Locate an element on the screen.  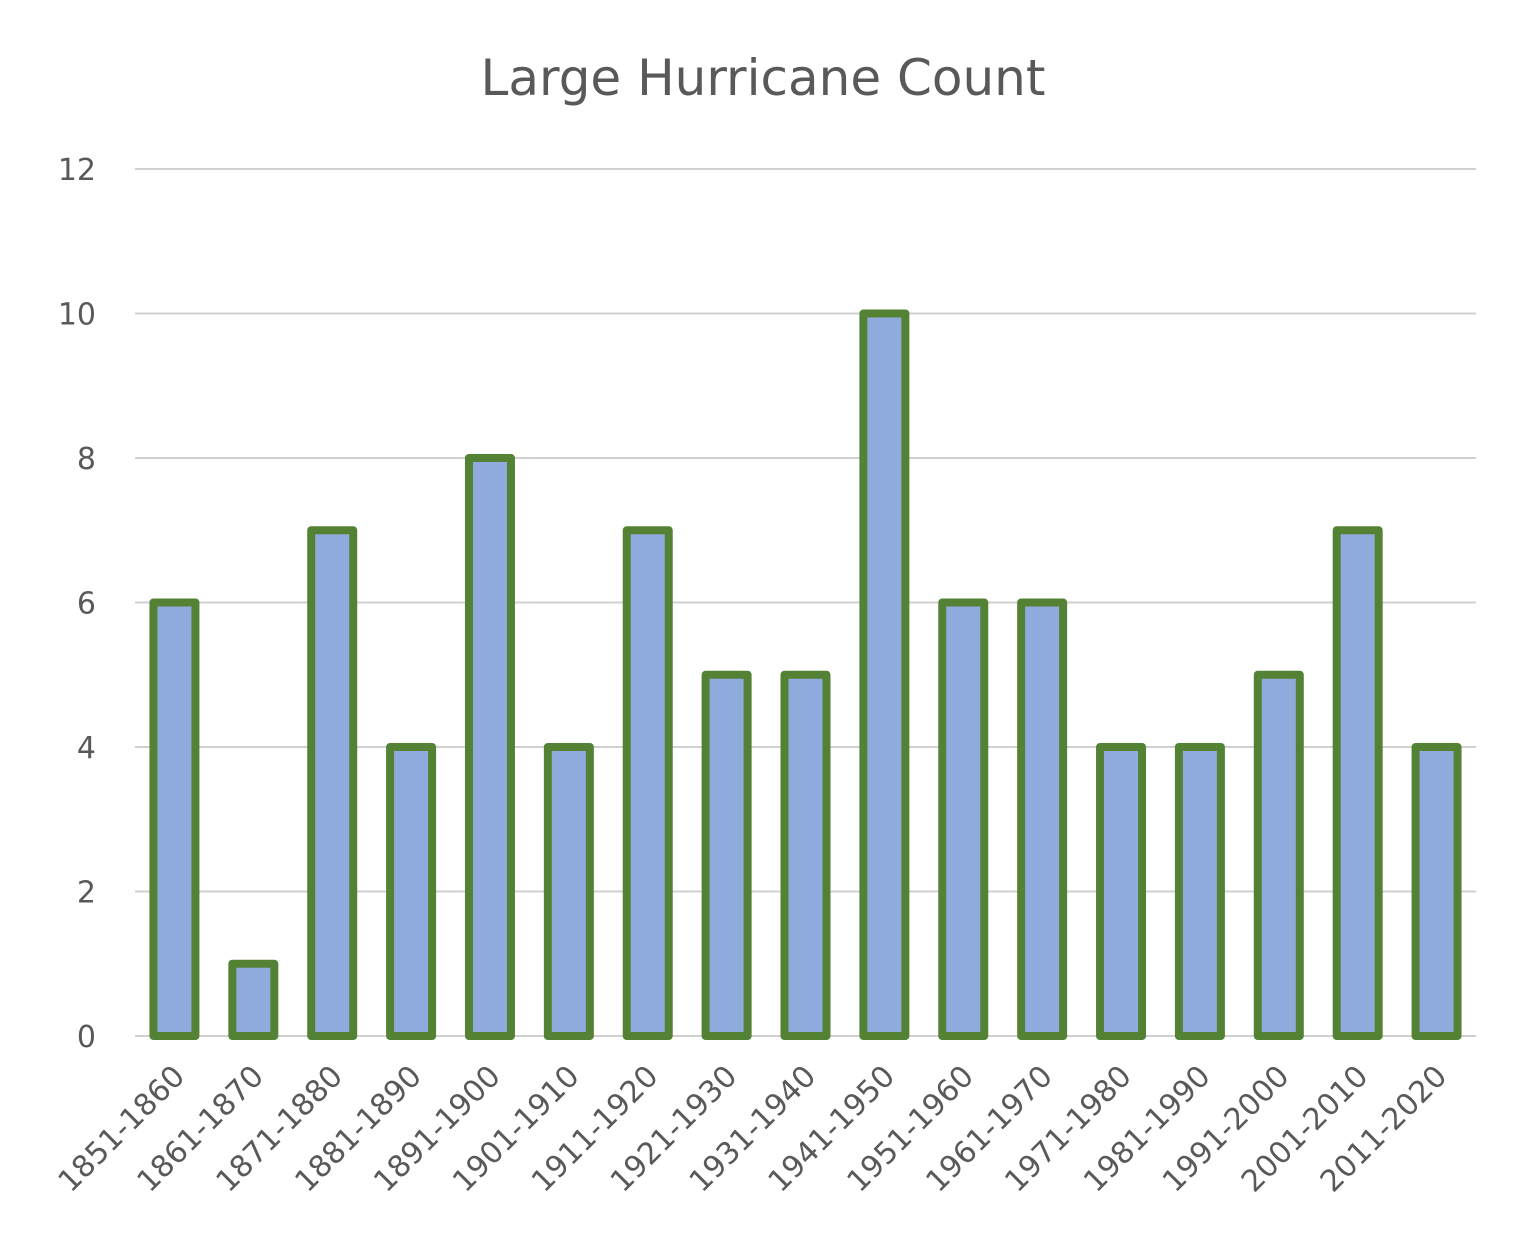
y-tick-label: 8 is located at coordinates (86, 459).